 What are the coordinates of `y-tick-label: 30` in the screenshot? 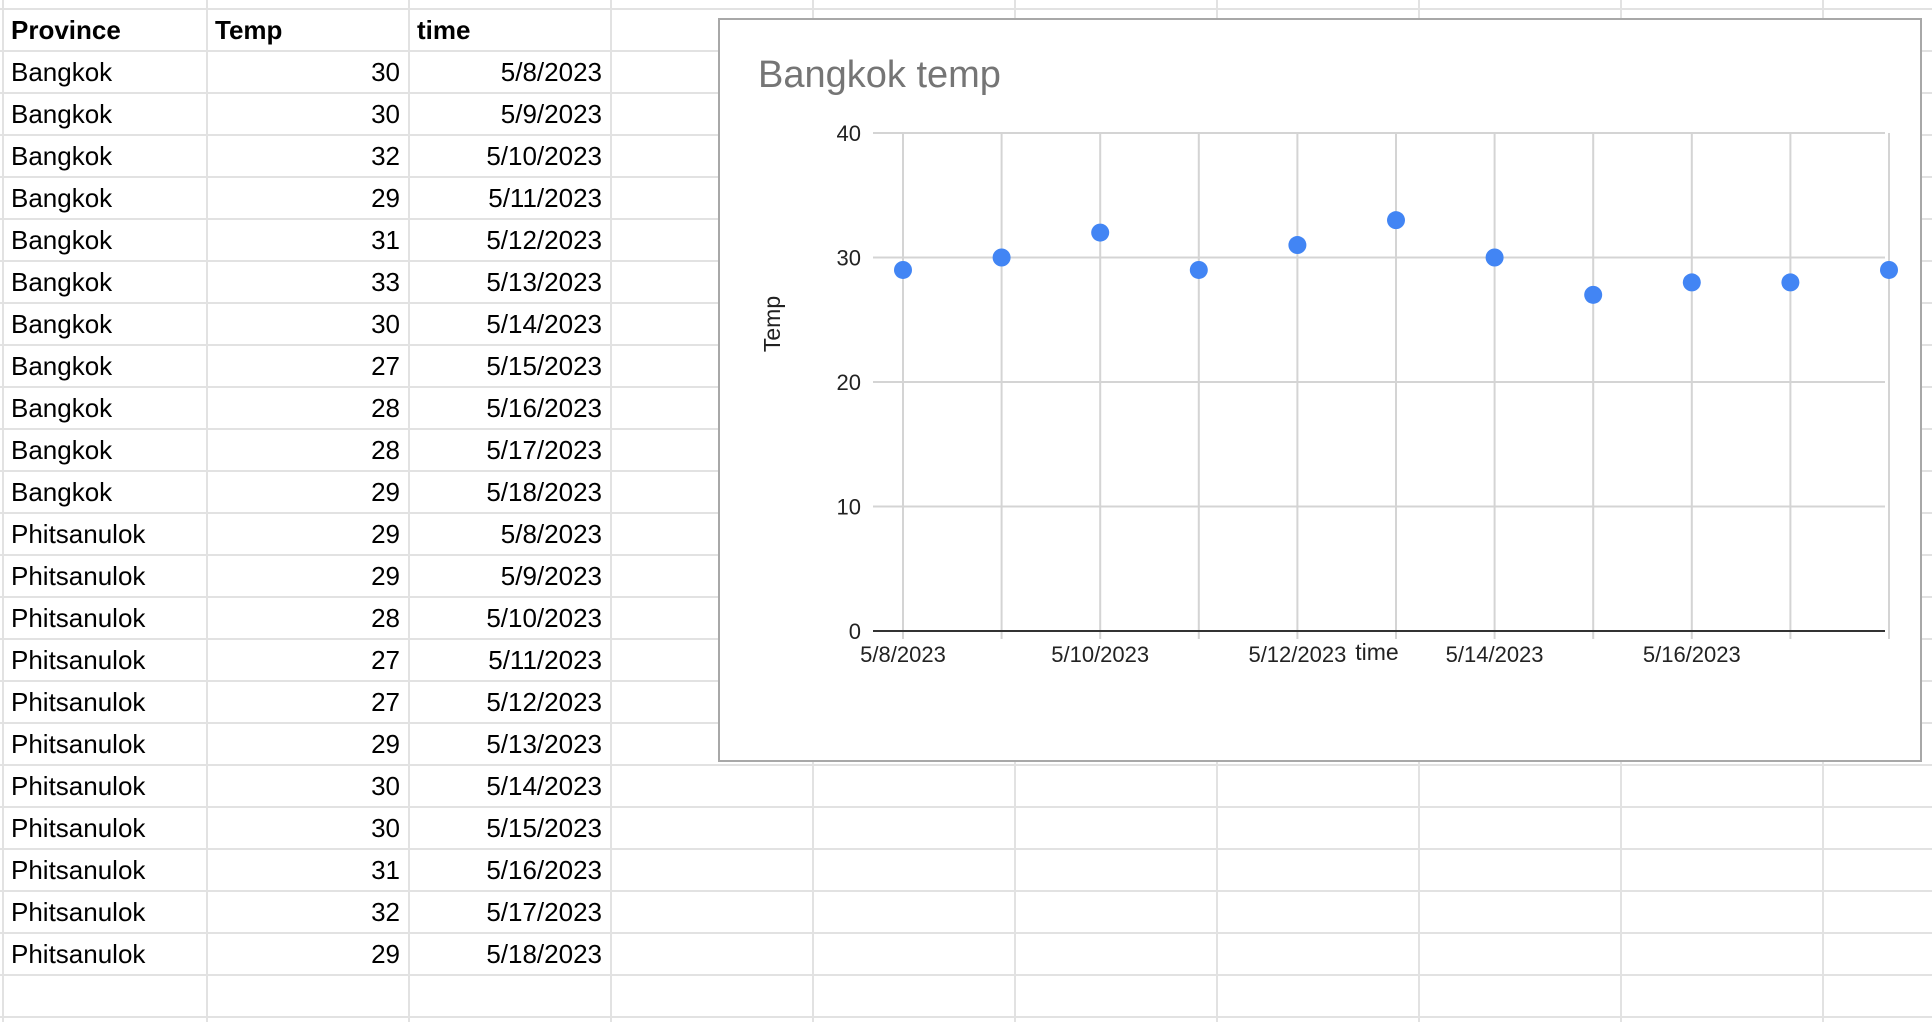 It's located at (849, 258).